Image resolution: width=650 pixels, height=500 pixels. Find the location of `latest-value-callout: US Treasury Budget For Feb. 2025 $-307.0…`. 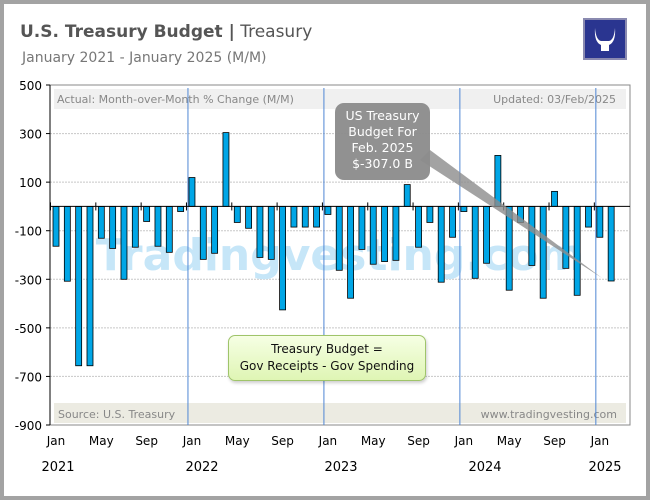

latest-value-callout: US Treasury Budget For Feb. 2025 $-307.0… is located at coordinates (382, 141).